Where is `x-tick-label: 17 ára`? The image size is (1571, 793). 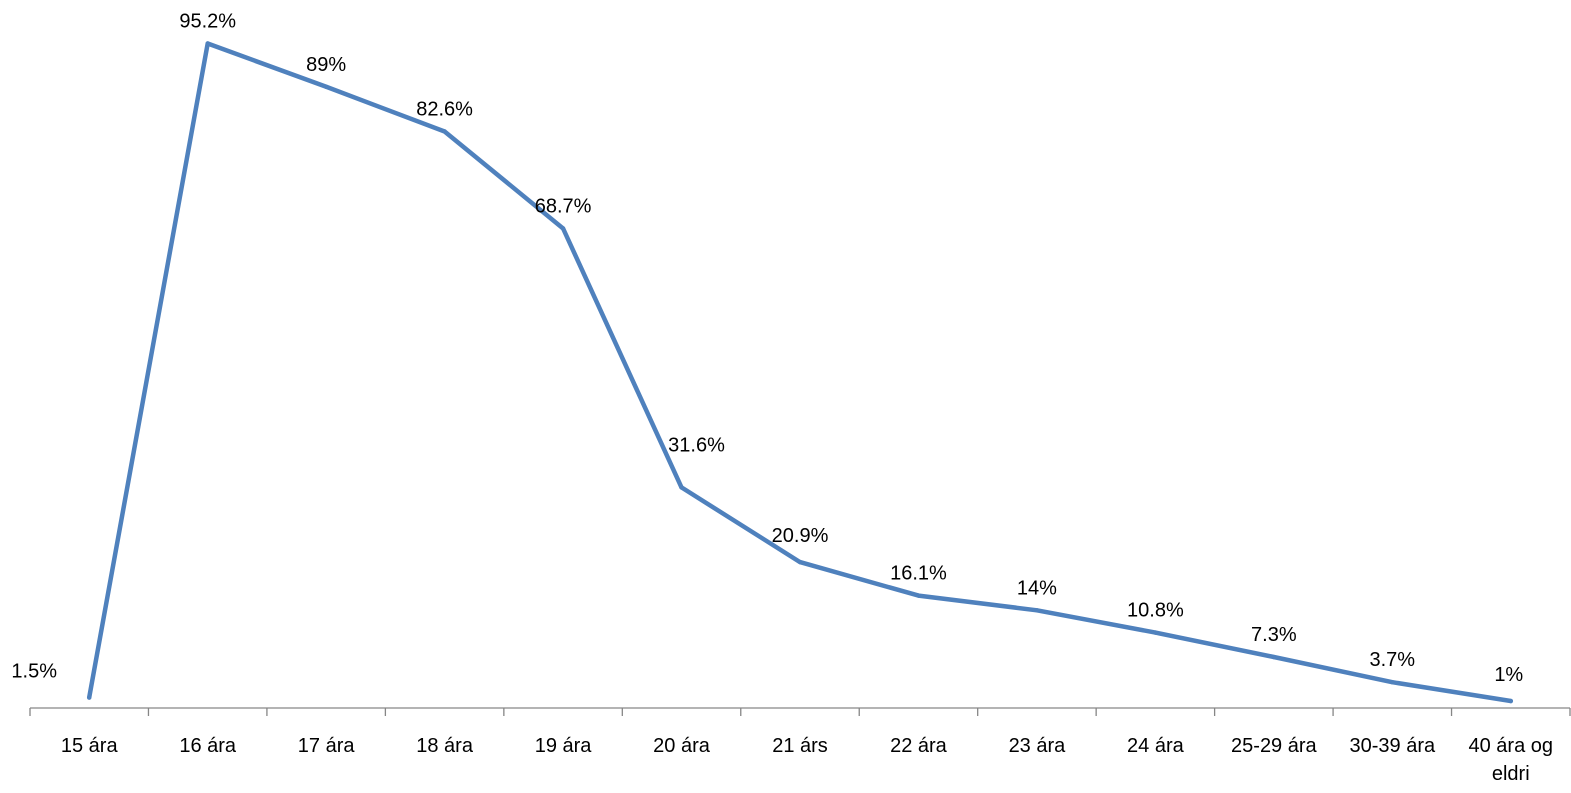
x-tick-label: 17 ára is located at coordinates (327, 746).